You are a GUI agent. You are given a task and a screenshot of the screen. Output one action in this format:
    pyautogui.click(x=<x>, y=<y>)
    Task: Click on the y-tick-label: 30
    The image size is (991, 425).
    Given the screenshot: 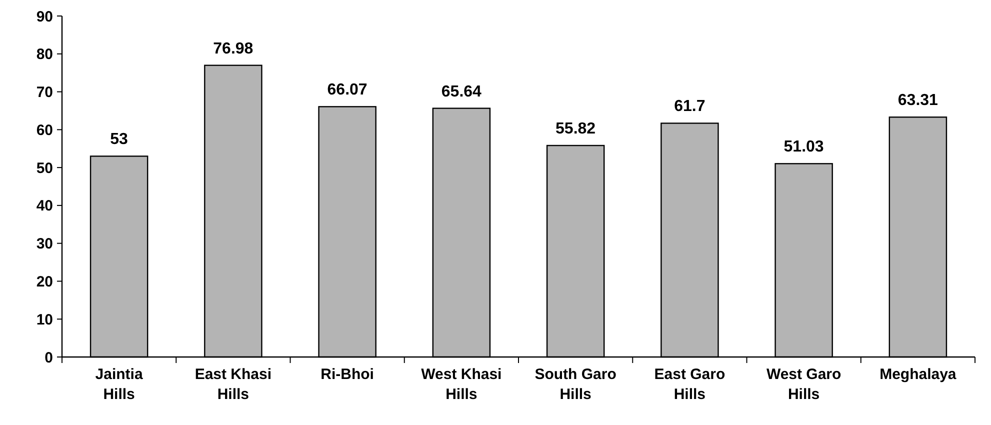 What is the action you would take?
    pyautogui.click(x=44, y=244)
    